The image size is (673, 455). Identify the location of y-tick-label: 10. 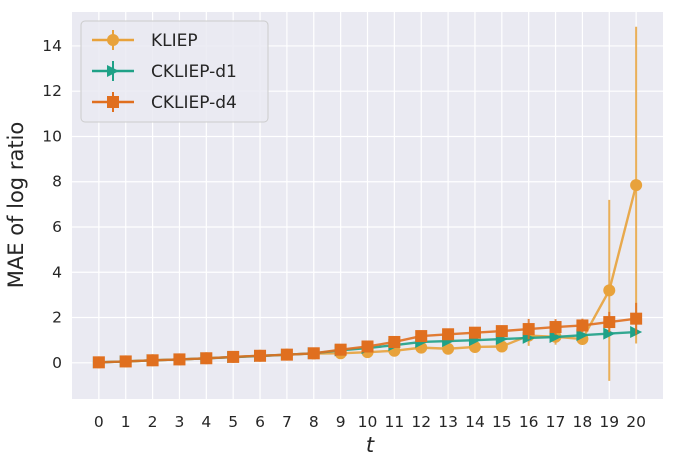
(52, 136).